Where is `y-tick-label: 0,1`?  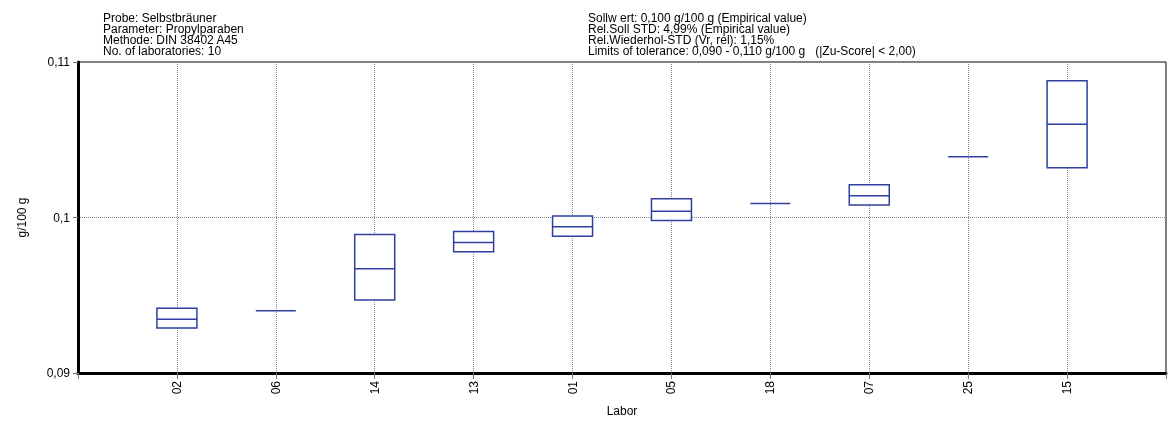
y-tick-label: 0,1 is located at coordinates (62, 217).